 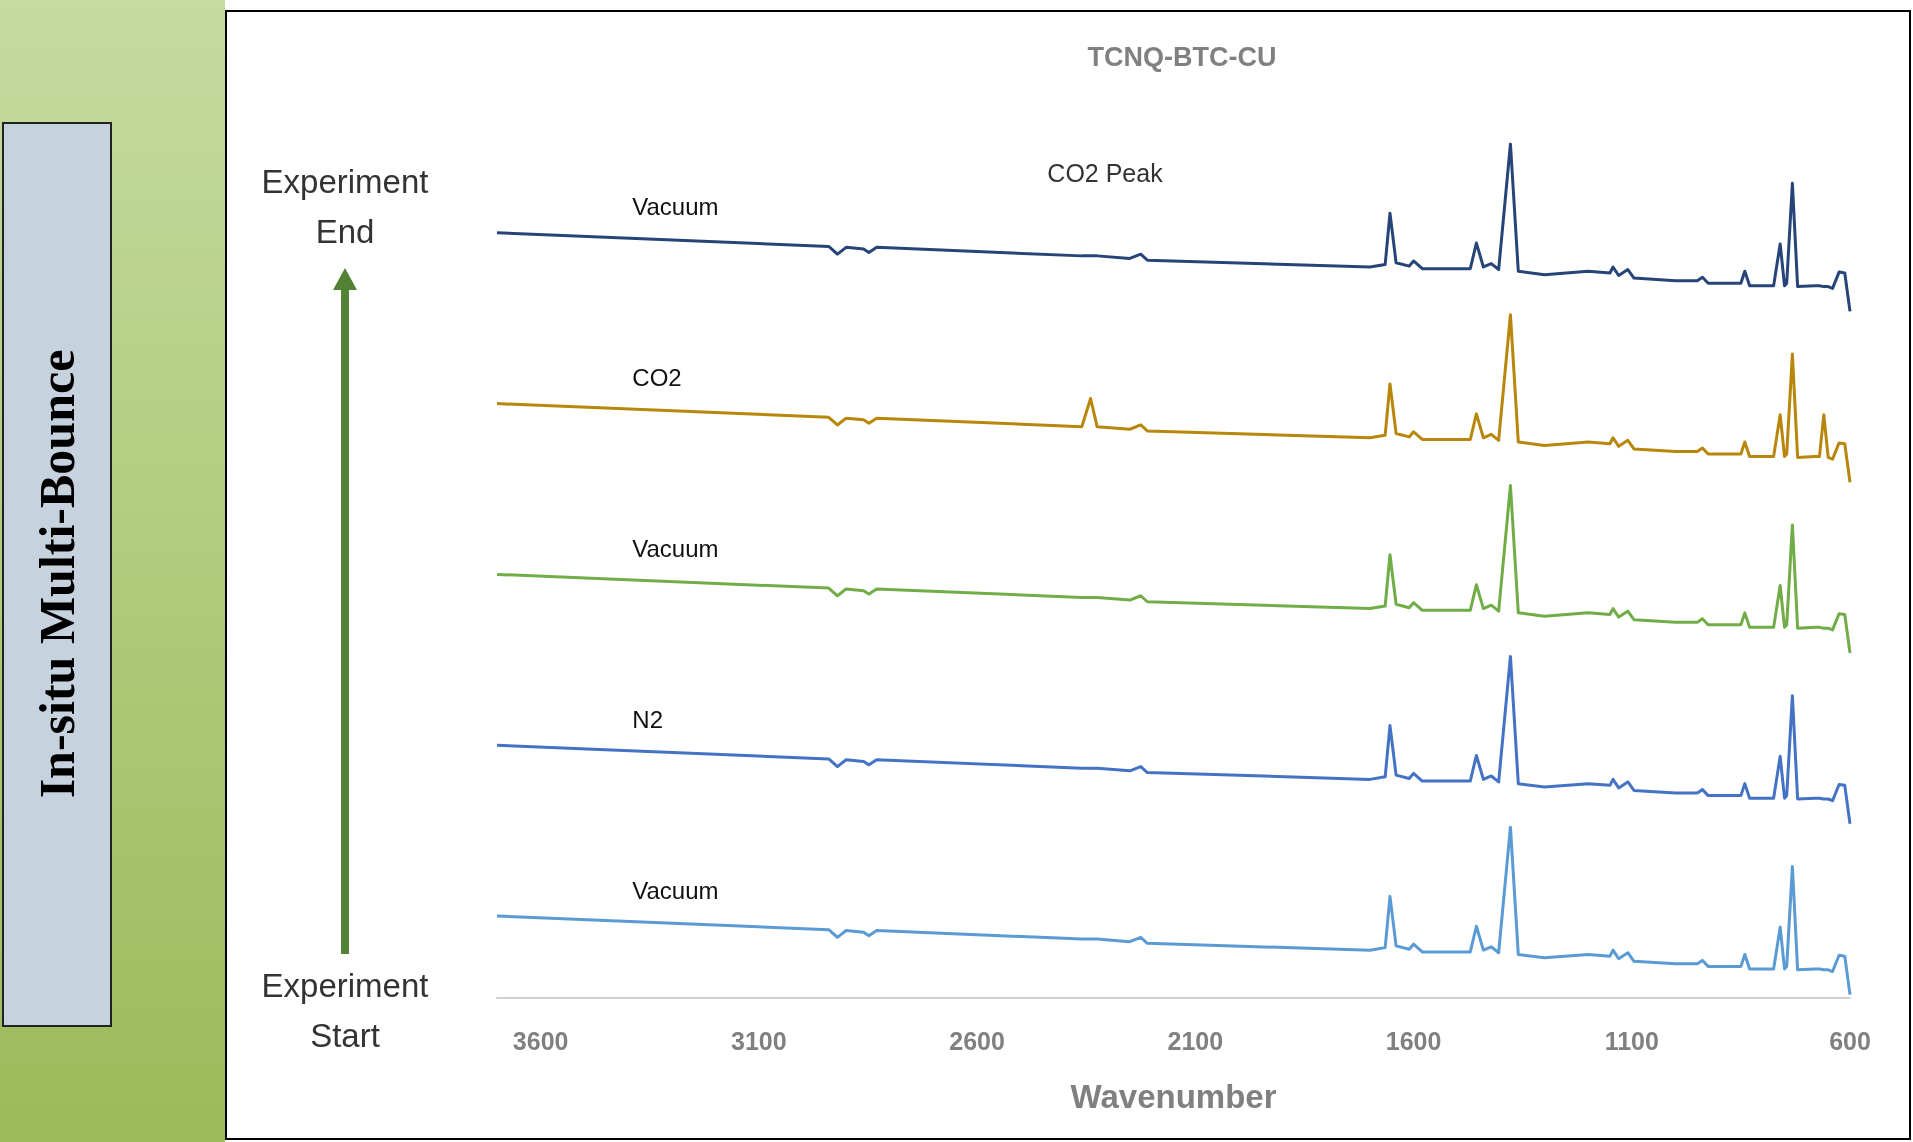 What do you see at coordinates (1173, 1096) in the screenshot?
I see `x-axis-title: Wavenumber` at bounding box center [1173, 1096].